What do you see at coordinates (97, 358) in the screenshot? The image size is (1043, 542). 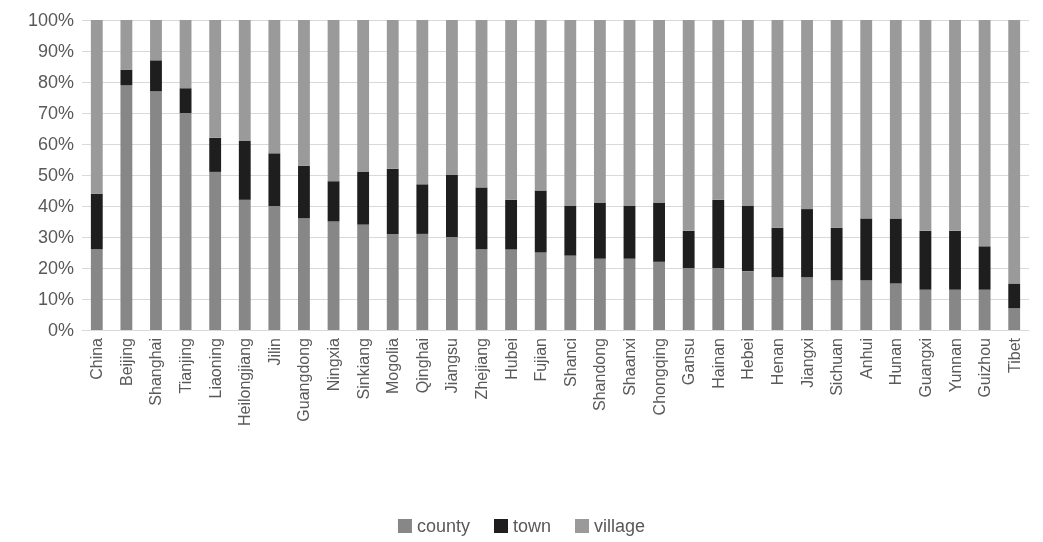 I see `x-tick-label: China` at bounding box center [97, 358].